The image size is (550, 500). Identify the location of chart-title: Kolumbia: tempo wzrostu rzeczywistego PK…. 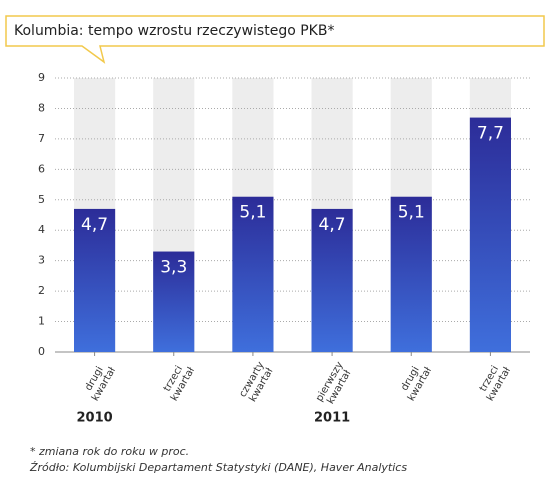
(174, 31).